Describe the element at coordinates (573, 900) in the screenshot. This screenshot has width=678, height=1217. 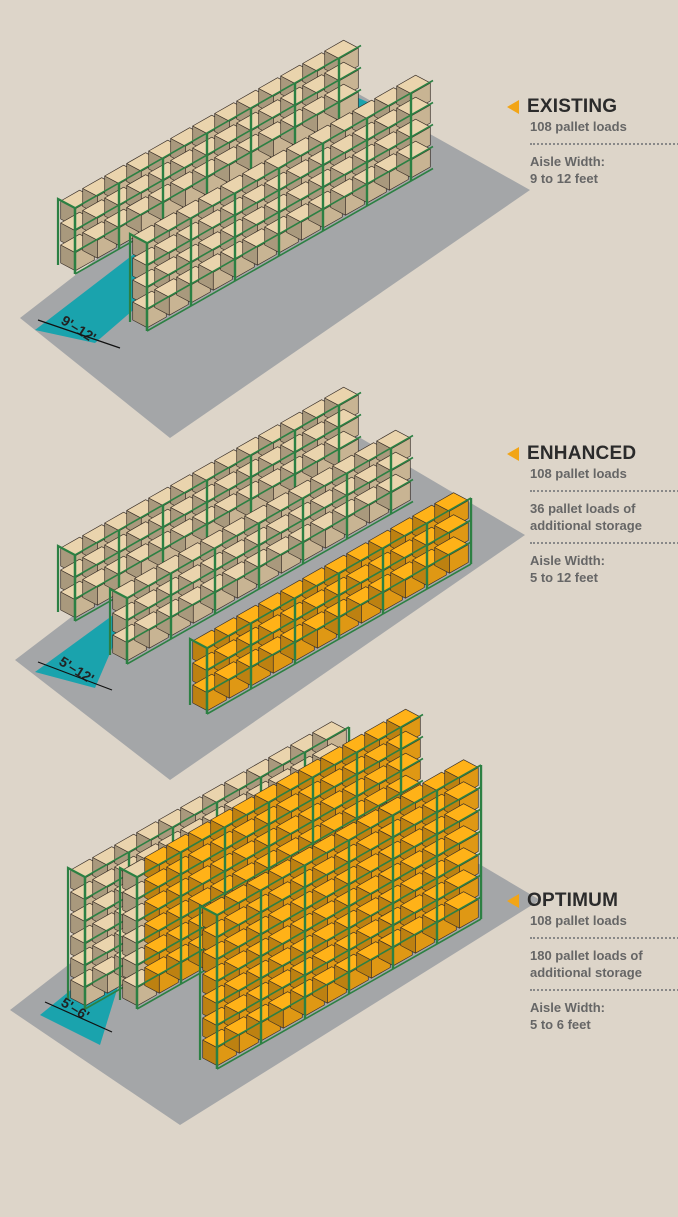
I see `optimum-title: OPTIMUM` at that location.